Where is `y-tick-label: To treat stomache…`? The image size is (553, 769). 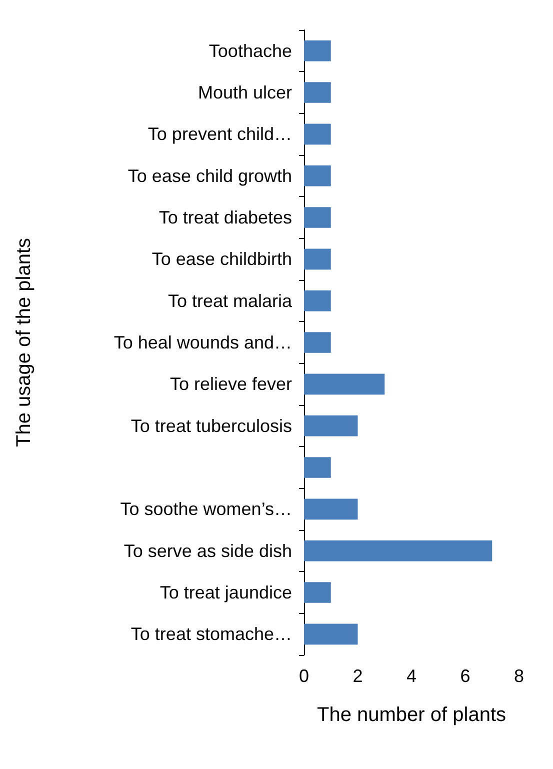 y-tick-label: To treat stomache… is located at coordinates (211, 634).